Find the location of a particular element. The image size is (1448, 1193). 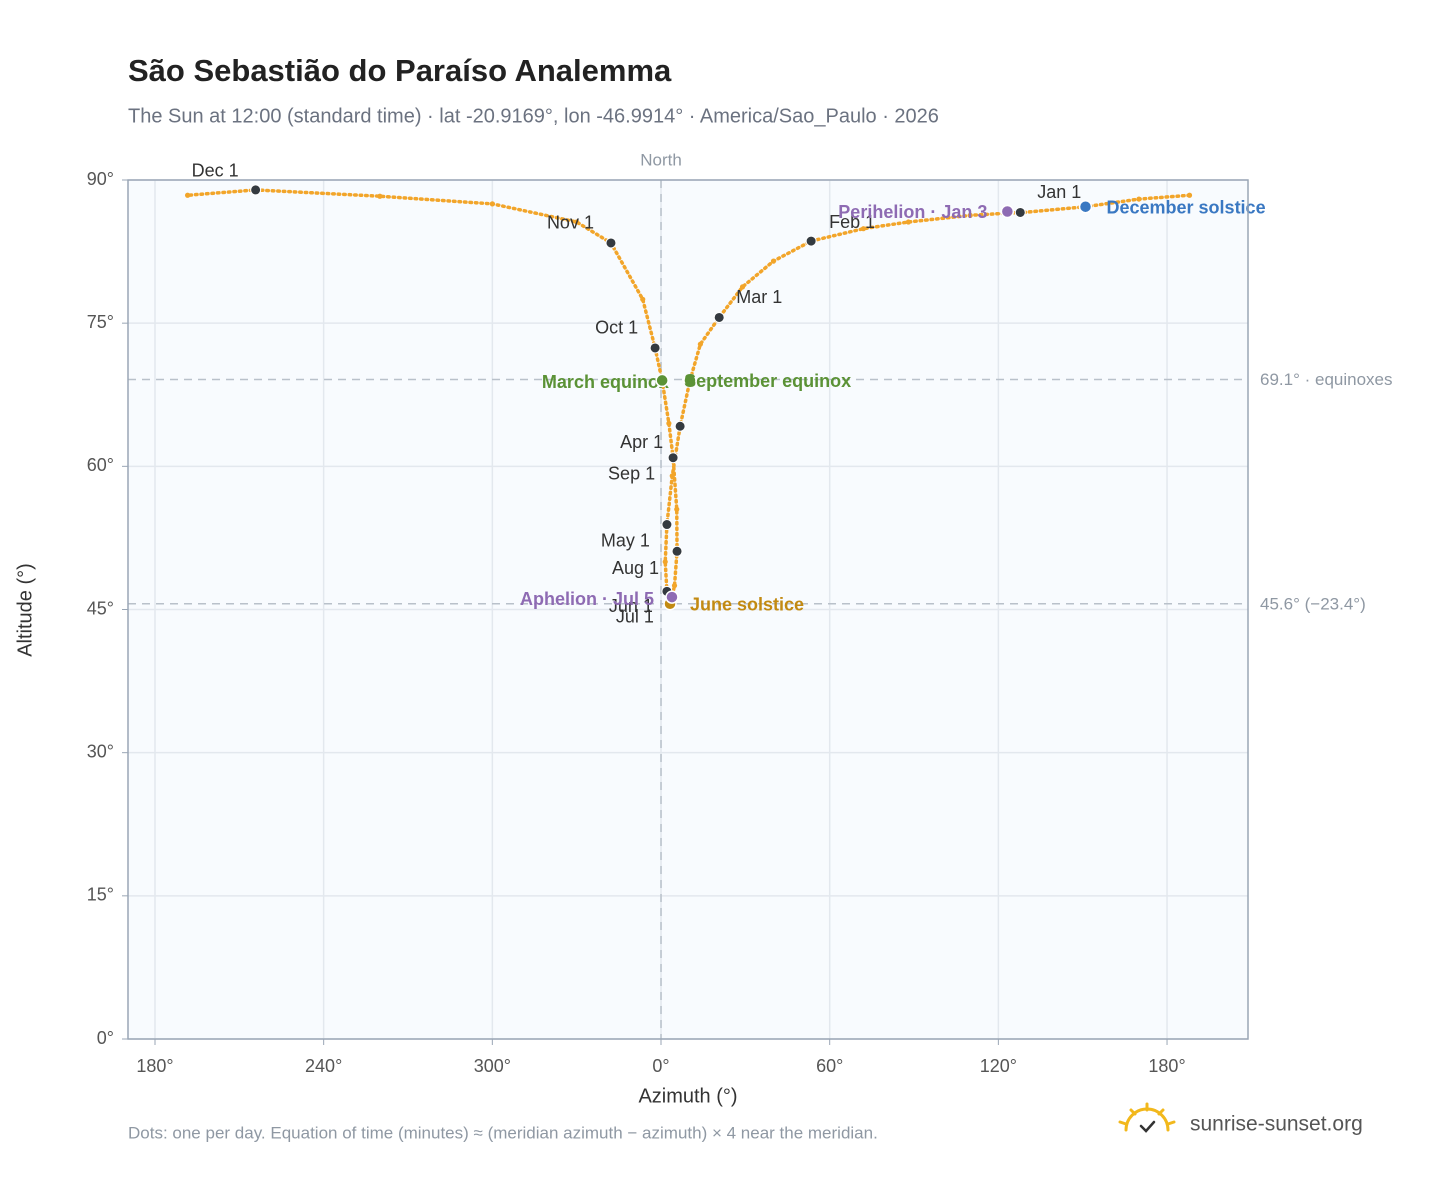

x-axis-label: Azimuth (°) is located at coordinates (687, 1096).